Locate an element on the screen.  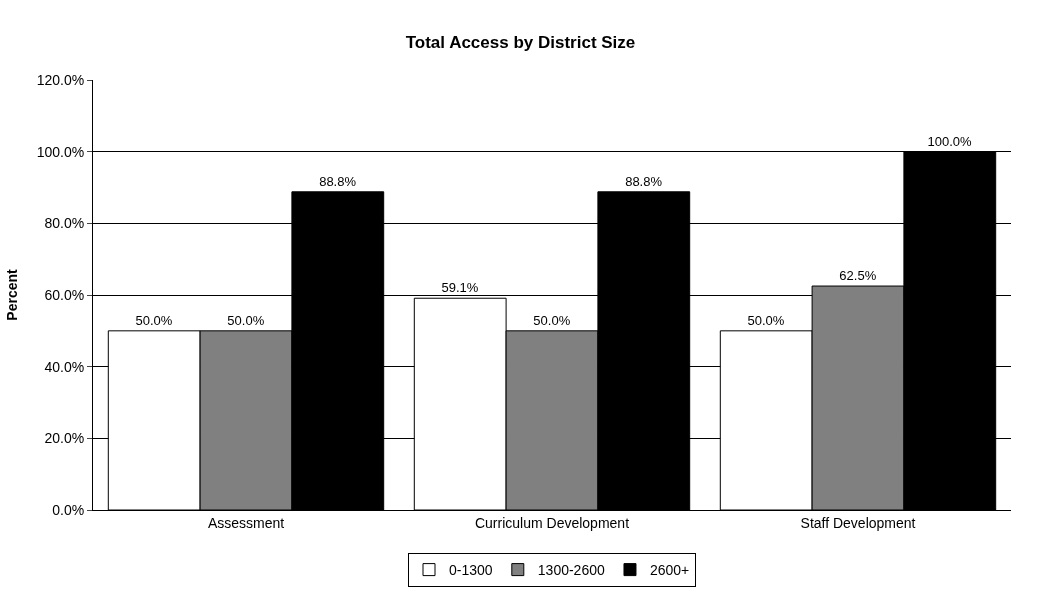
y-tick-label: 40.0% is located at coordinates (64, 366).